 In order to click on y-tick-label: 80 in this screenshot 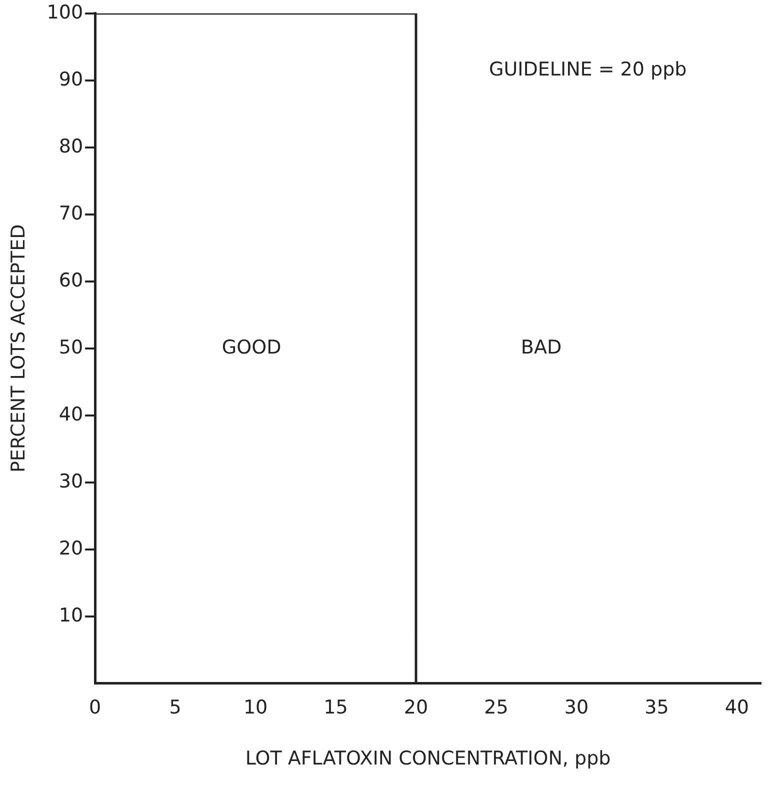, I will do `click(71, 146)`.